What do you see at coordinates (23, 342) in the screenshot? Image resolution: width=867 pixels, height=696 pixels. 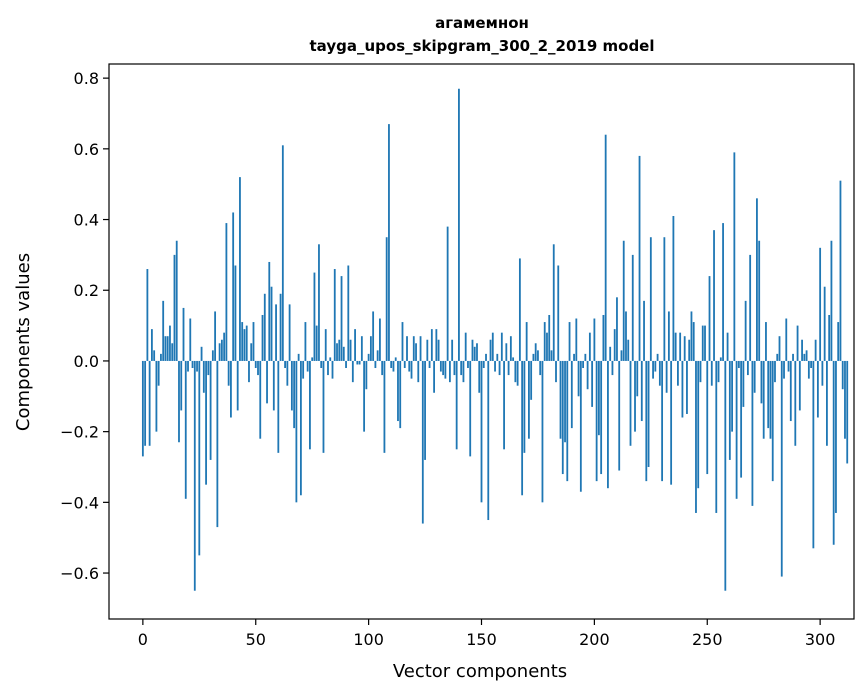 I see `y-axis-label: Components values` at bounding box center [23, 342].